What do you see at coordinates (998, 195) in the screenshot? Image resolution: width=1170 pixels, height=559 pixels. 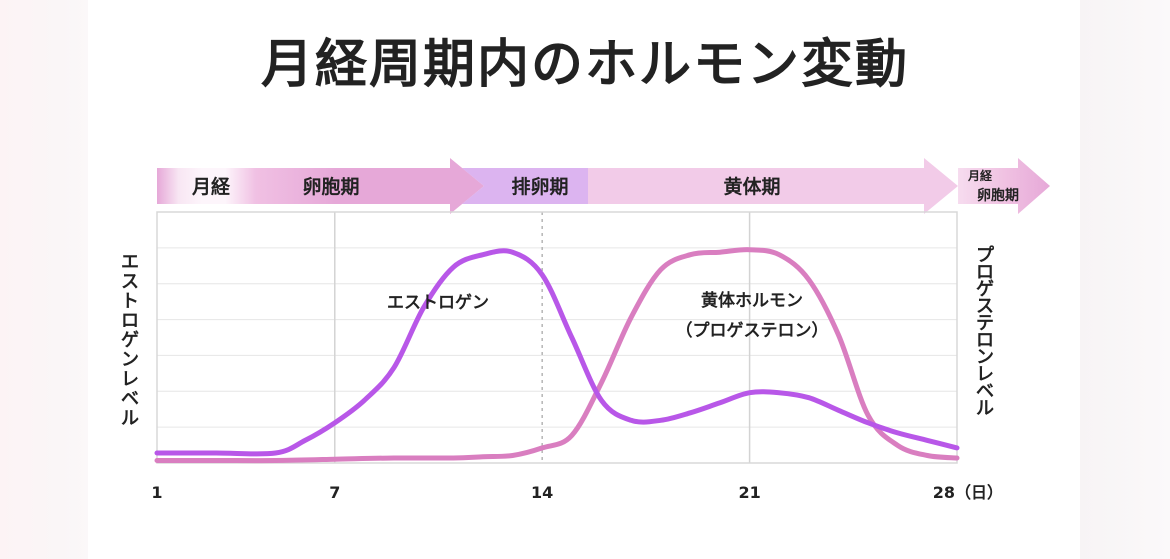 I see `next-cycle-label-follicular: 卵胞期` at bounding box center [998, 195].